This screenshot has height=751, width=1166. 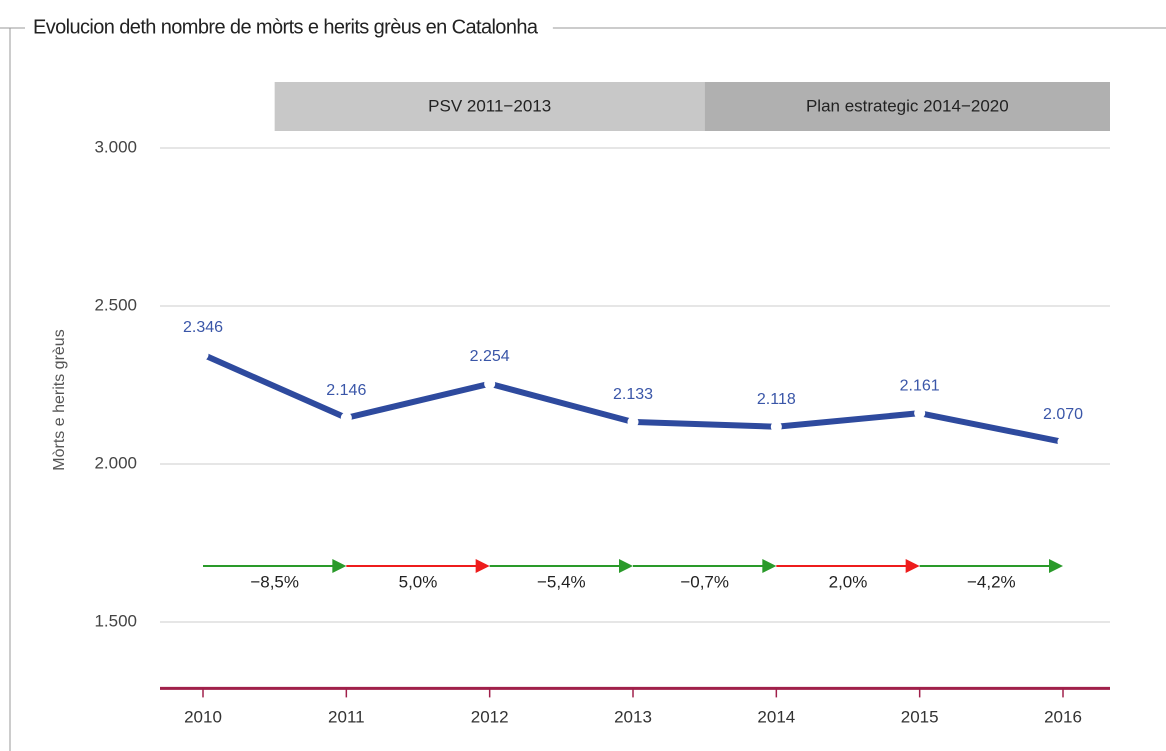 What do you see at coordinates (991, 581) in the screenshot?
I see `change-label: −4,2%` at bounding box center [991, 581].